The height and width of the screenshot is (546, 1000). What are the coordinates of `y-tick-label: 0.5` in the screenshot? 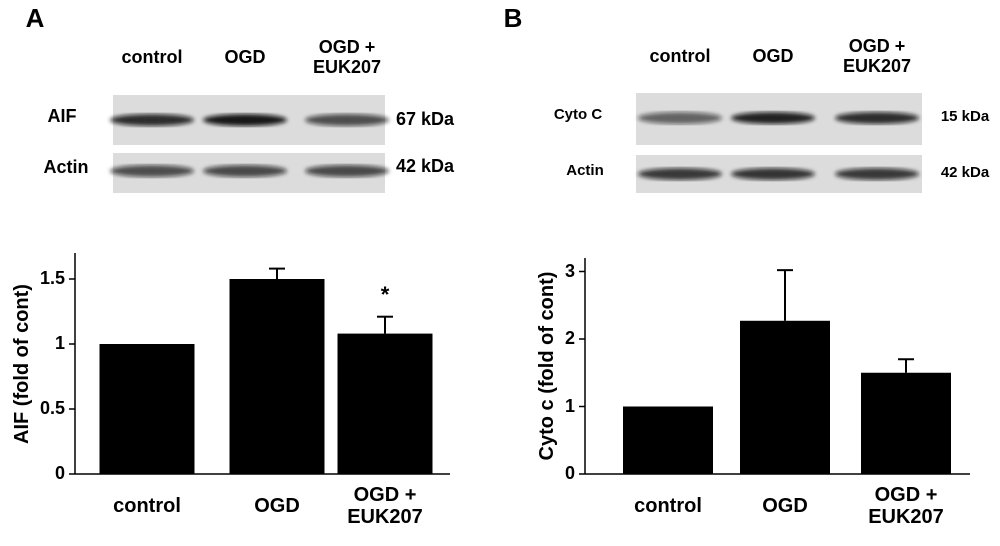 It's located at (52, 408).